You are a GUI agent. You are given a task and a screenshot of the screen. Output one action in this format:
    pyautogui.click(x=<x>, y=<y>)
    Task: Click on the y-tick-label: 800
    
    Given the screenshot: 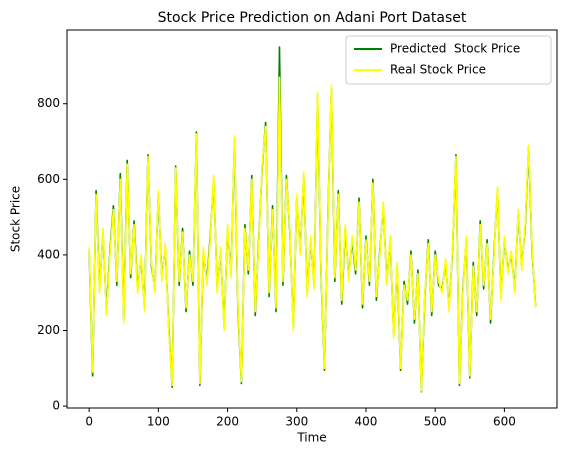 What is the action you would take?
    pyautogui.click(x=48, y=103)
    